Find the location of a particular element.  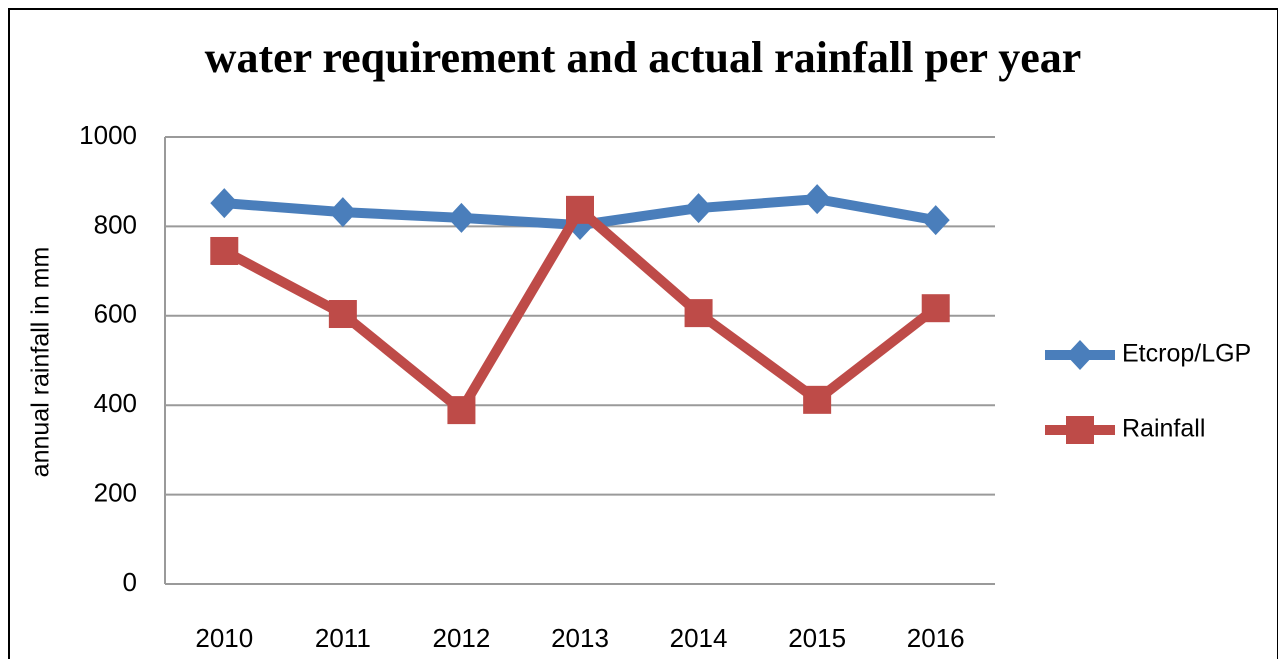

y-tick-label: 400 is located at coordinates (115, 403).